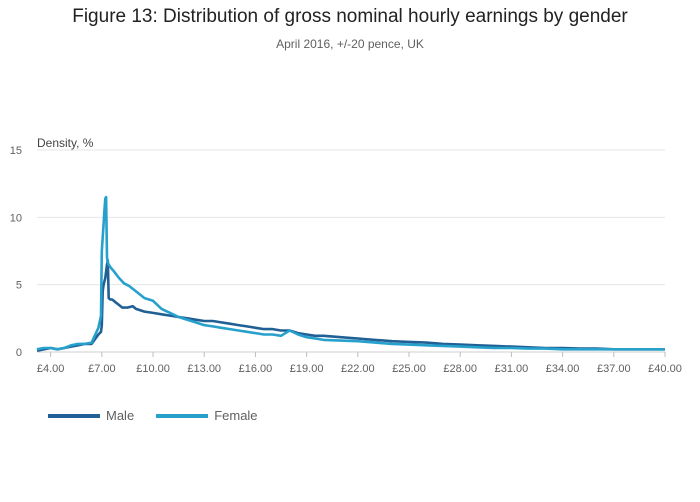 The width and height of the screenshot is (700, 502). What do you see at coordinates (358, 369) in the screenshot?
I see `x-tick-label: £22.00` at bounding box center [358, 369].